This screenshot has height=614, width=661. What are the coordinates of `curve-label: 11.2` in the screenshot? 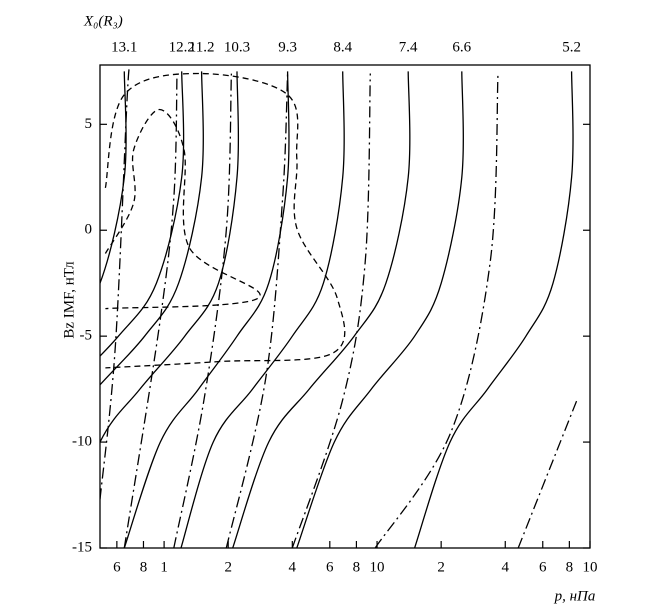 It's located at (202, 47).